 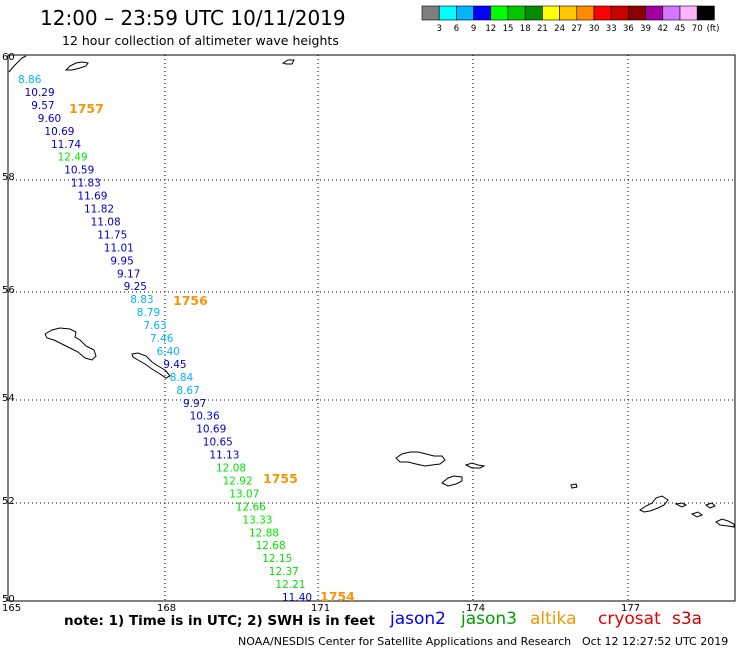 What do you see at coordinates (205, 417) in the screenshot?
I see `wave-height-value: 10.36` at bounding box center [205, 417].